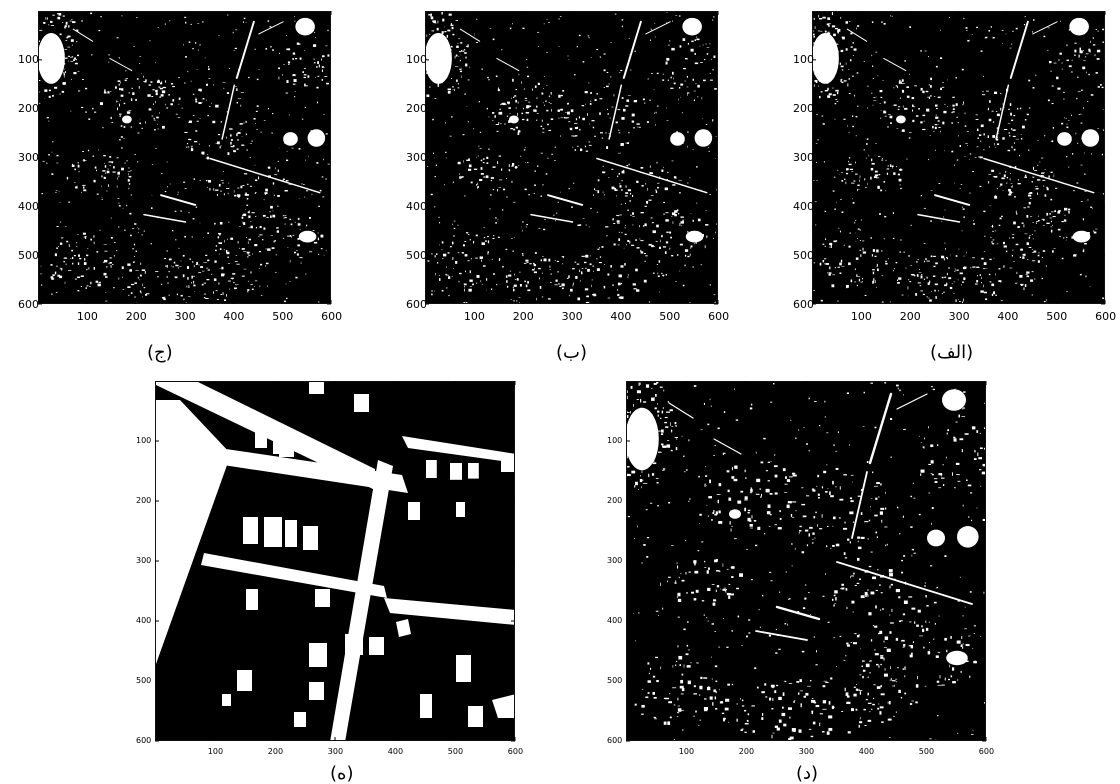 This screenshot has height=784, width=1120. I want to click on panel-caption: (د), so click(807, 774).